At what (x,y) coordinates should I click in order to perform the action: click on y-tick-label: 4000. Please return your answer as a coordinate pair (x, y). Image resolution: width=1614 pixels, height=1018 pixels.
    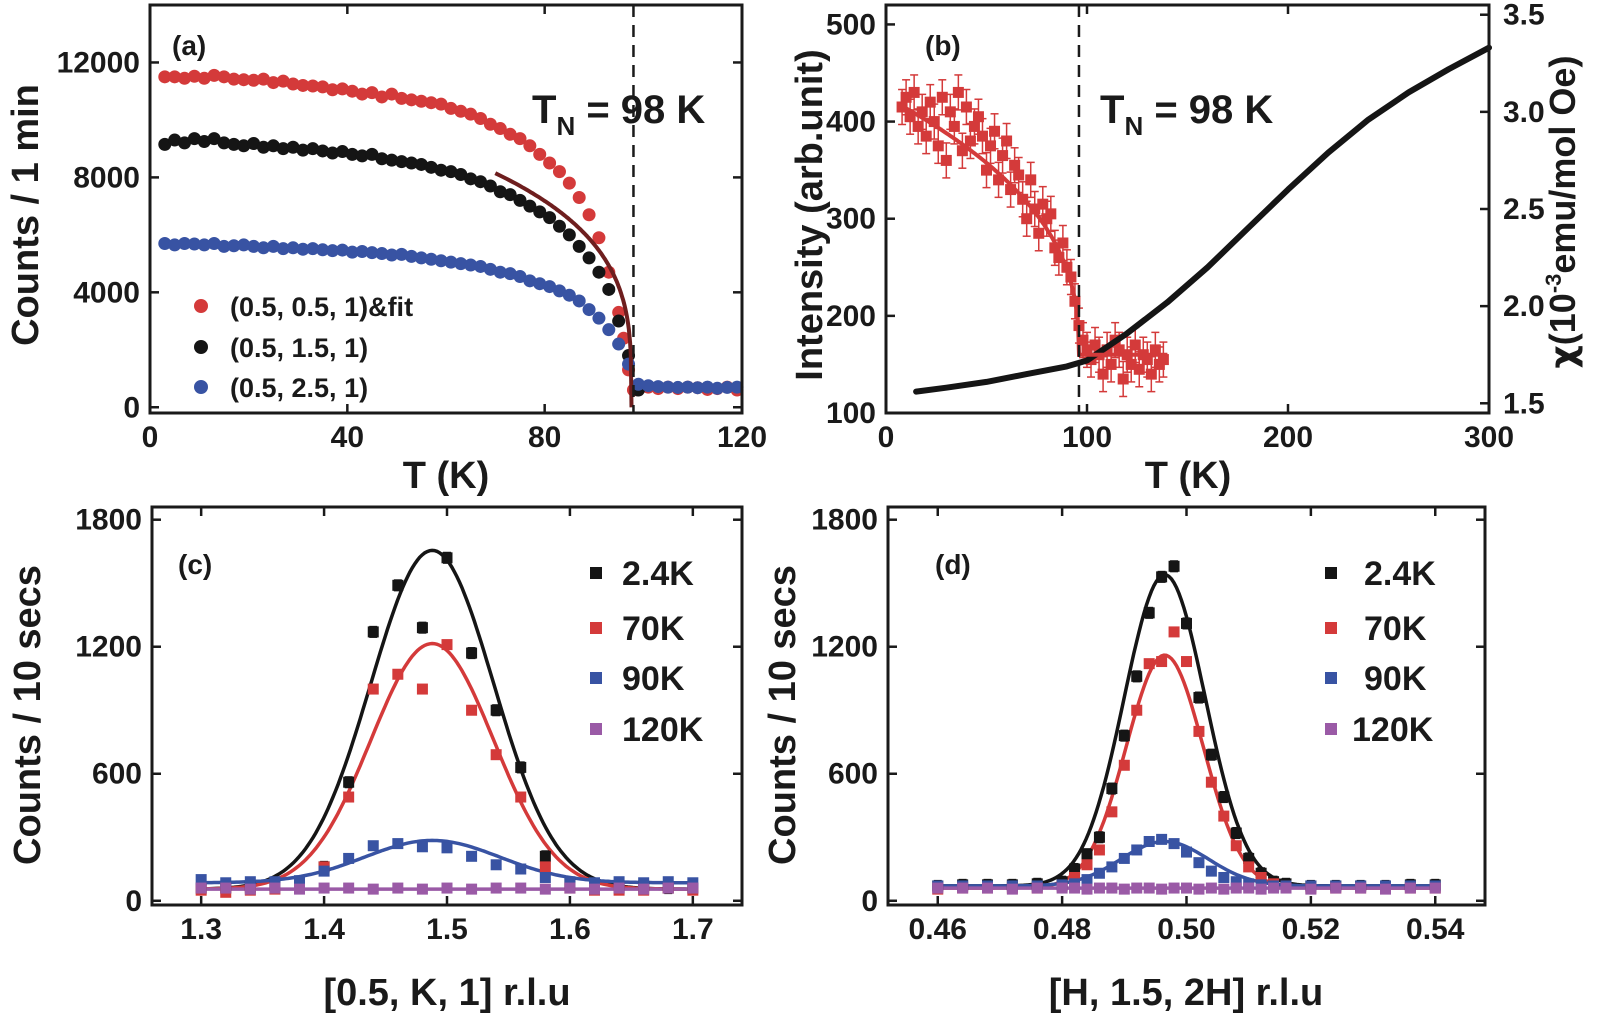
    Looking at the image, I should click on (106, 292).